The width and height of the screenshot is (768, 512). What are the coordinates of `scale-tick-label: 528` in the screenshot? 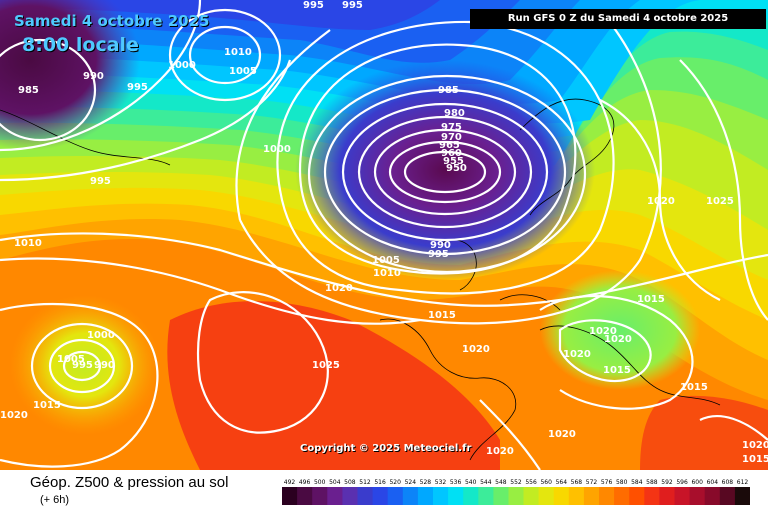 It's located at (426, 482).